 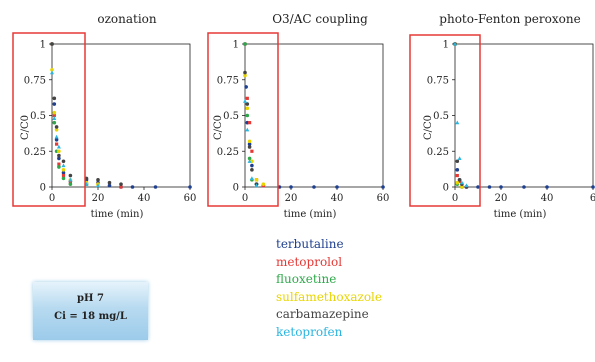 I want to click on legend-item-terbutaline: terbutaline, so click(x=310, y=244).